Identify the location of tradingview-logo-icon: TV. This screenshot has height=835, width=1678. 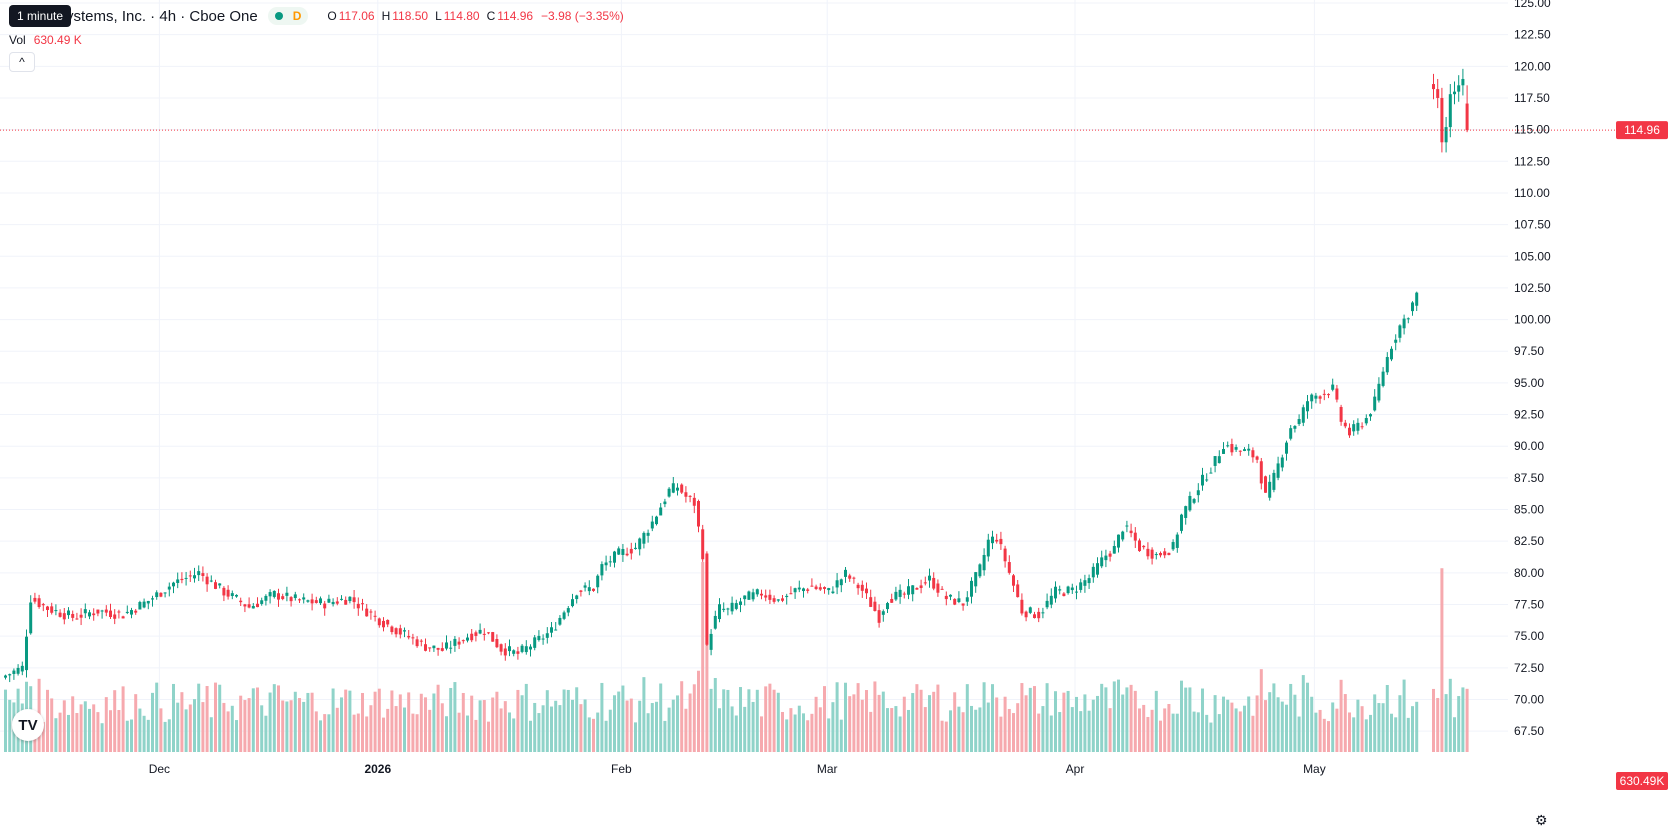
(28, 725).